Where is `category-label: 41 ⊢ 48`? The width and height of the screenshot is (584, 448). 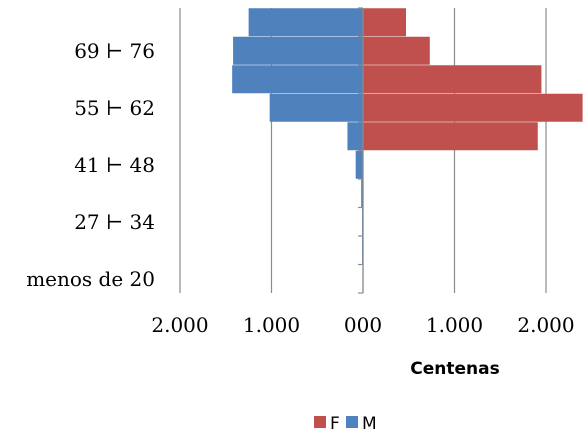
category-label: 41 ⊢ 48 is located at coordinates (114, 165).